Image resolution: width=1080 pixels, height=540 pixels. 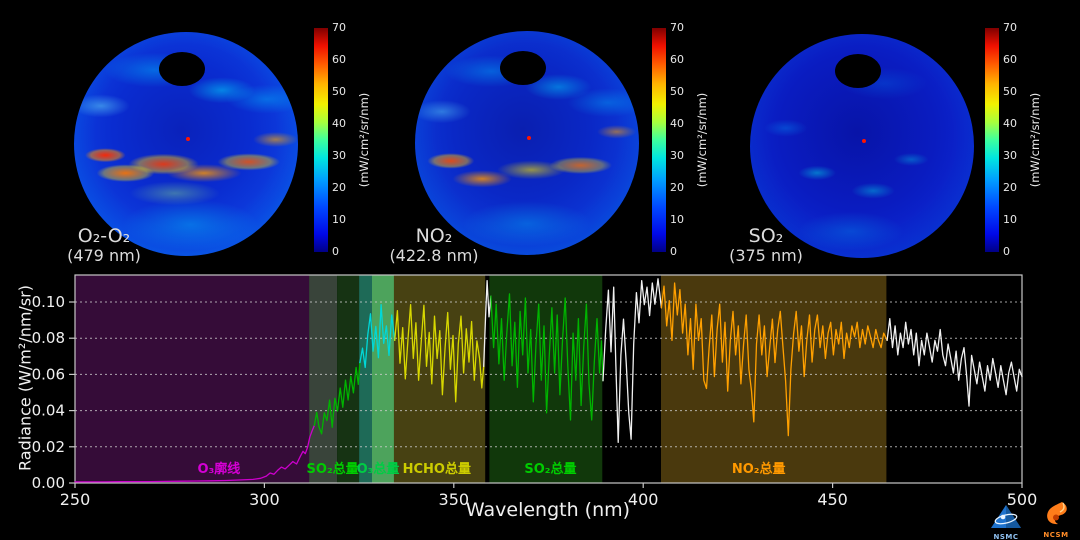 I want to click on globe-species-label: O₂-O₂, so click(x=104, y=236).